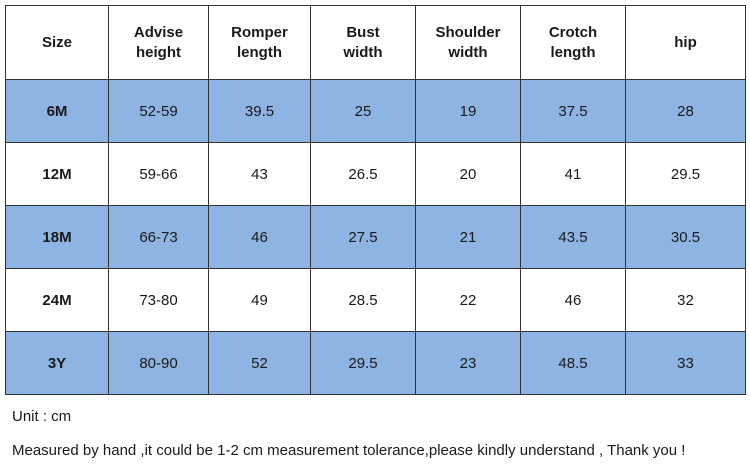 The image size is (750, 470). Describe the element at coordinates (573, 111) in the screenshot. I see `value-cell: 37.5` at that location.